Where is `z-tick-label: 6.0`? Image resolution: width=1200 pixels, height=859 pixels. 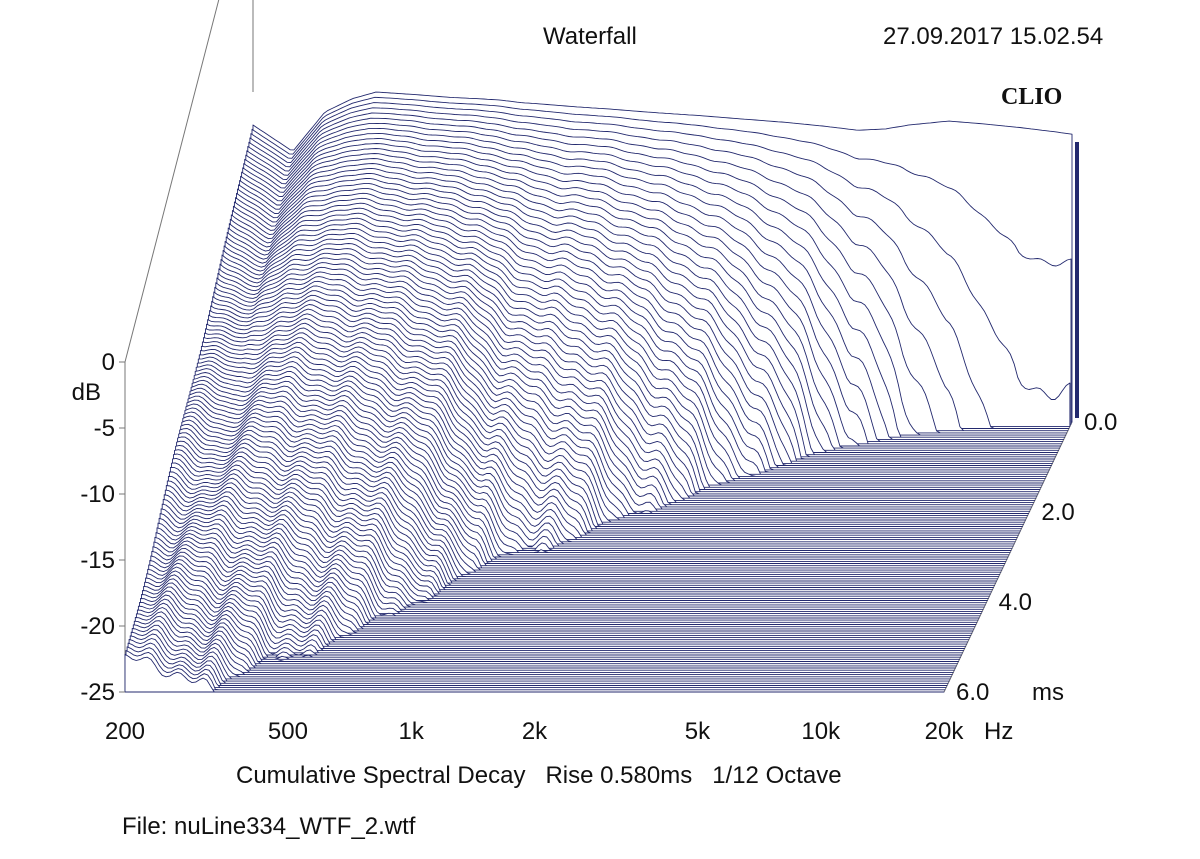
z-tick-label: 6.0 is located at coordinates (972, 692).